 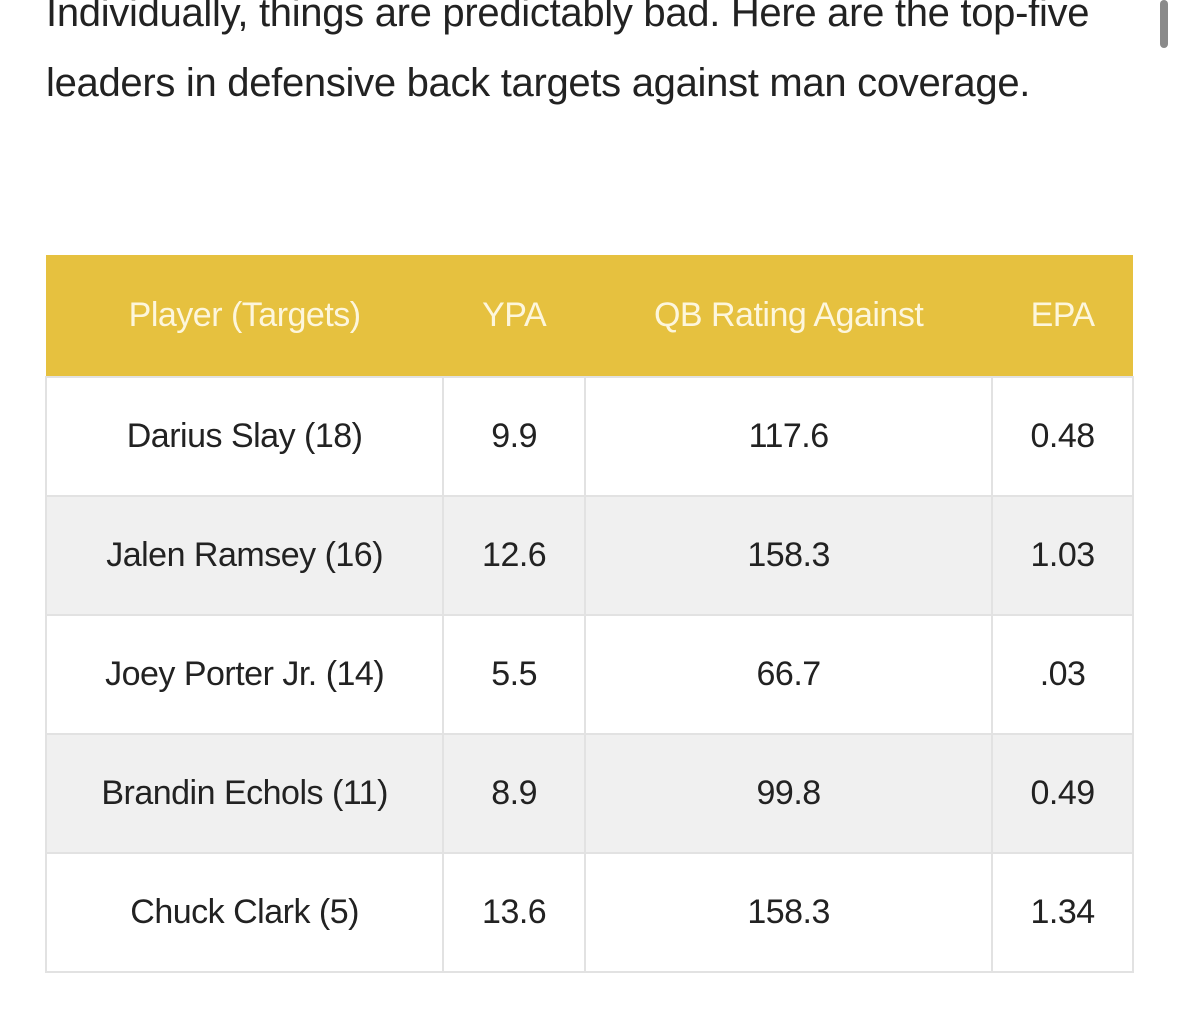 What do you see at coordinates (514, 793) in the screenshot?
I see `cell-ypa: 8.9` at bounding box center [514, 793].